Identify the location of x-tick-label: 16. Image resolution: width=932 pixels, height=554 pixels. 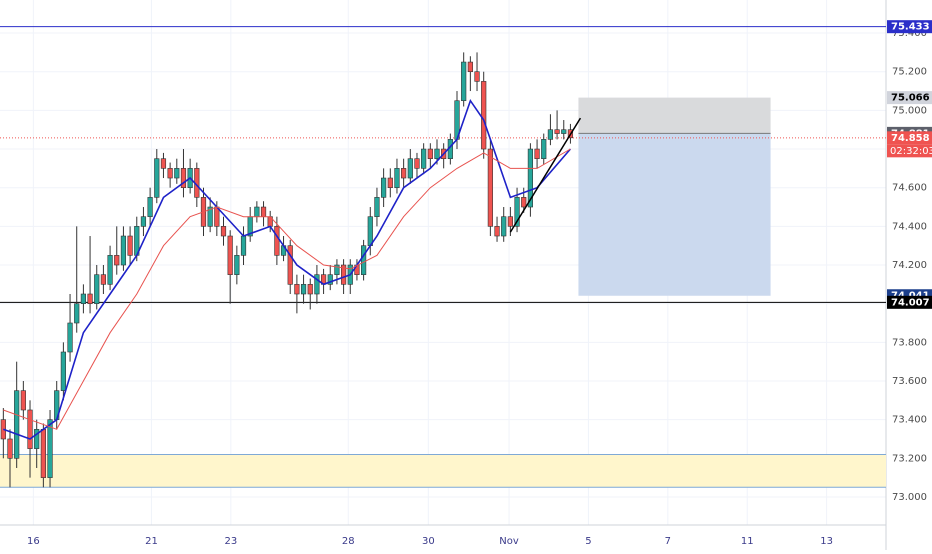
(33, 541).